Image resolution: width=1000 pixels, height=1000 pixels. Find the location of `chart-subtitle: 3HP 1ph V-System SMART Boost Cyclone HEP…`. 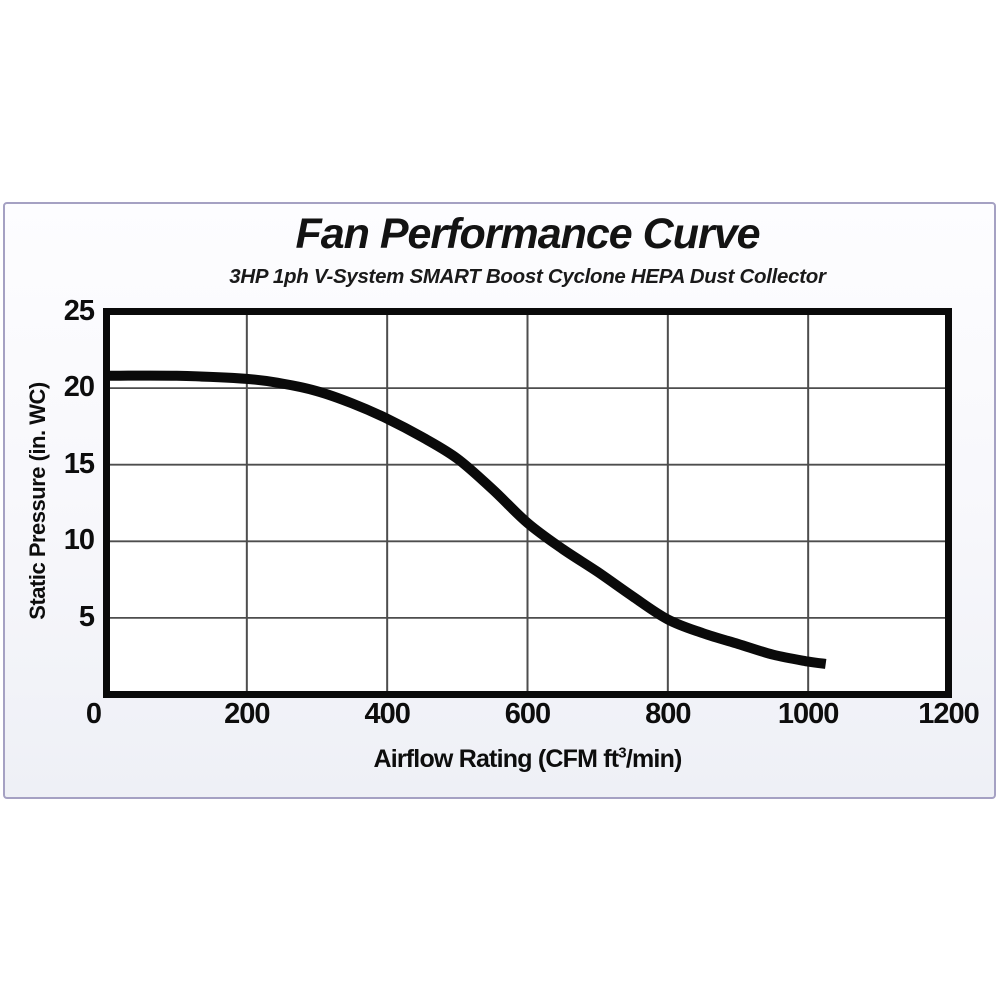

chart-subtitle: 3HP 1ph V-System SMART Boost Cyclone HEP… is located at coordinates (527, 276).